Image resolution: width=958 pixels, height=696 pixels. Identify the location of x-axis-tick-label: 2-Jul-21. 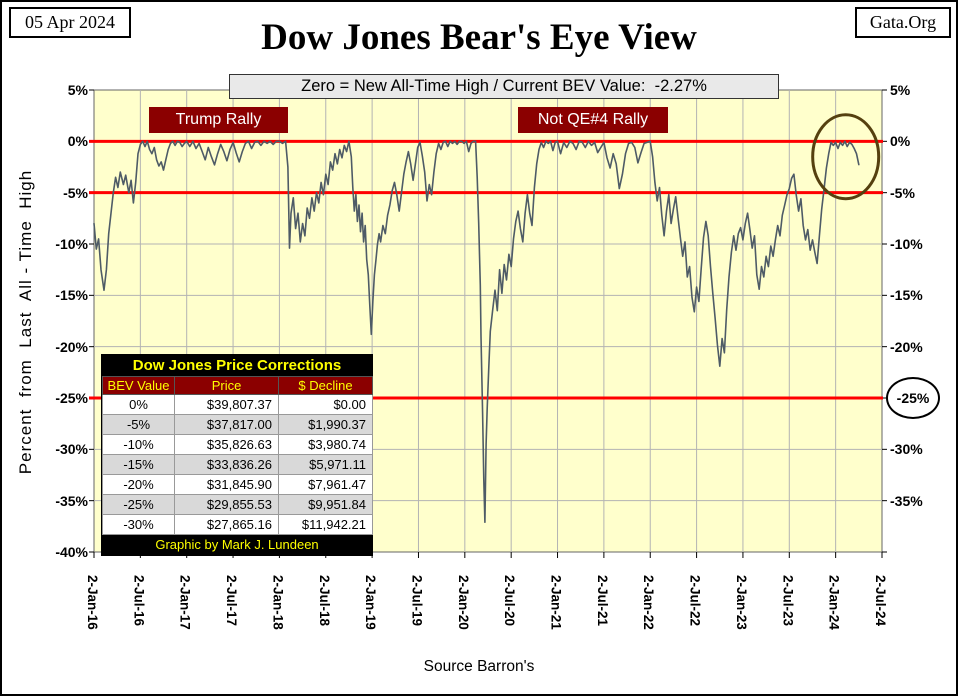
(602, 601).